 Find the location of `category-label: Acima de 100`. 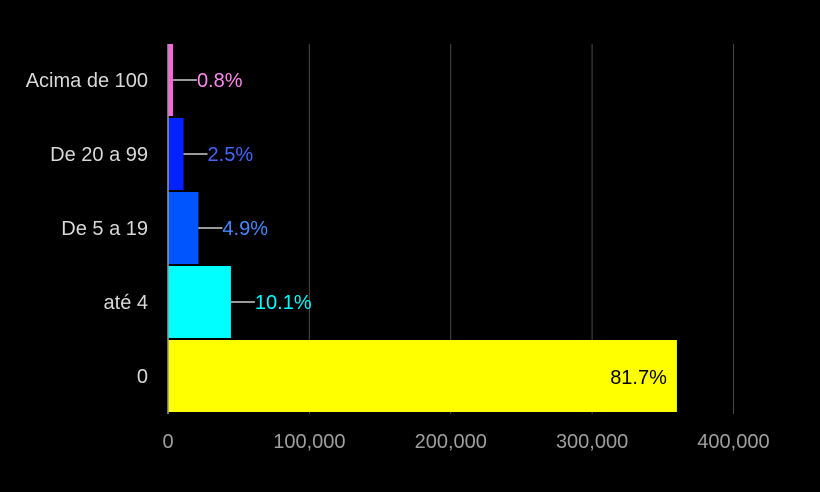

category-label: Acima de 100 is located at coordinates (87, 81).